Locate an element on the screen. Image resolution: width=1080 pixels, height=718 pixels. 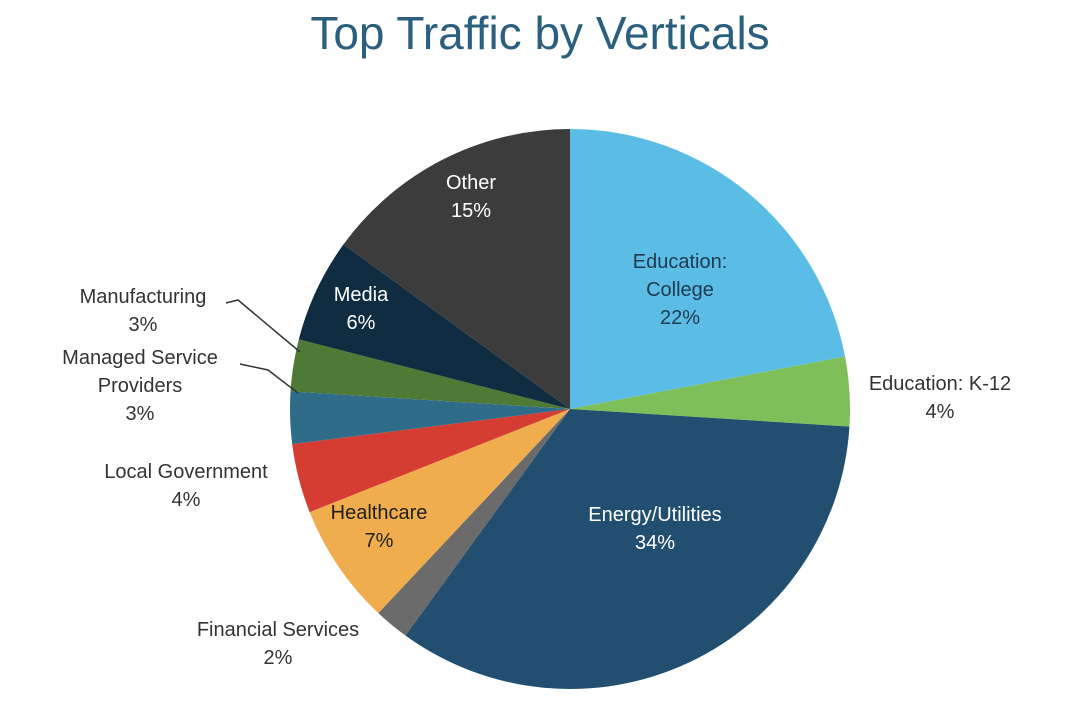
slice-percent-1: 4% is located at coordinates (940, 412).